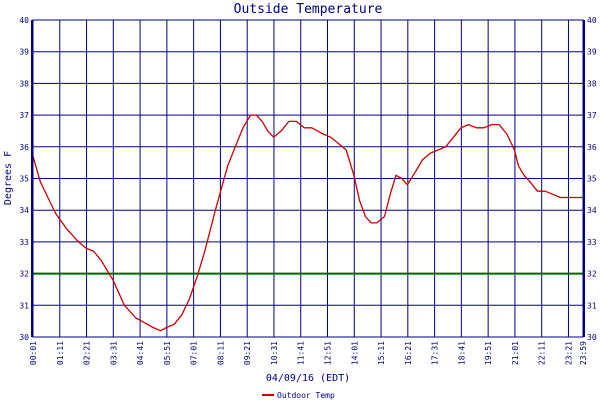  I want to click on y-tick-label-right: 39, so click(592, 52).